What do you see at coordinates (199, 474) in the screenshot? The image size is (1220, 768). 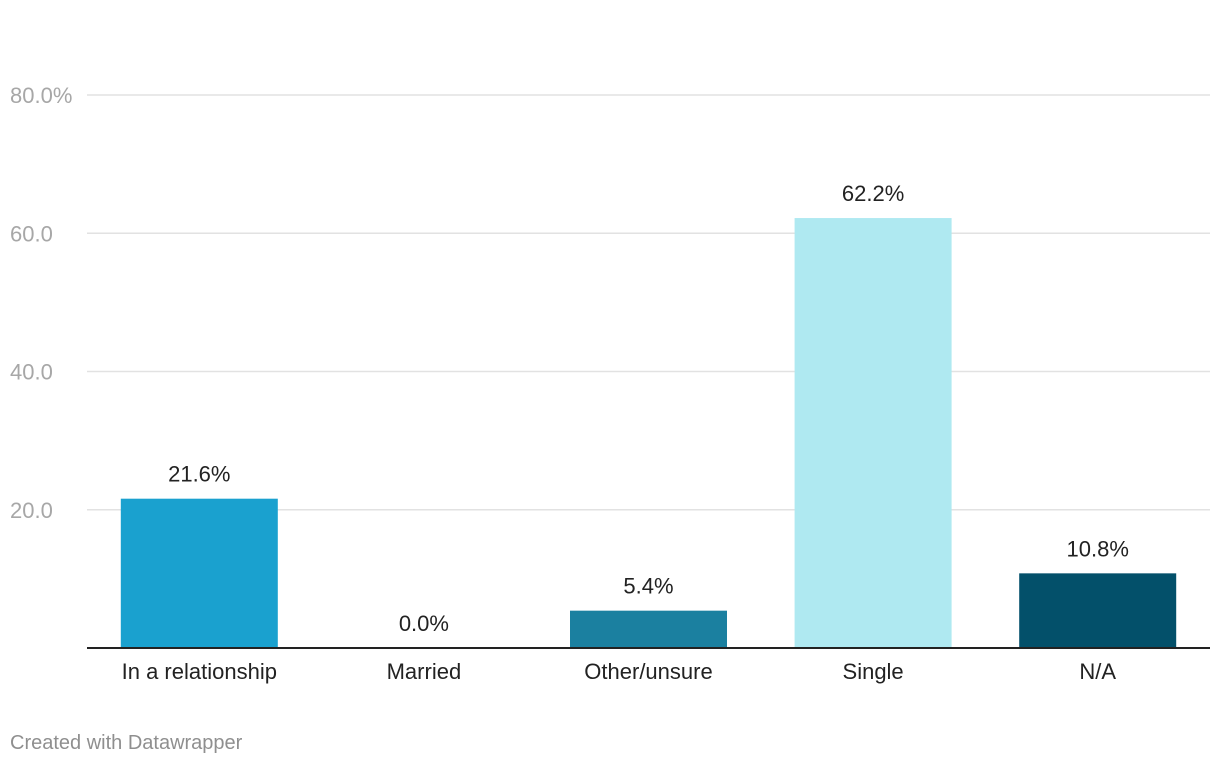 I see `bar-value-label: 21.6%` at bounding box center [199, 474].